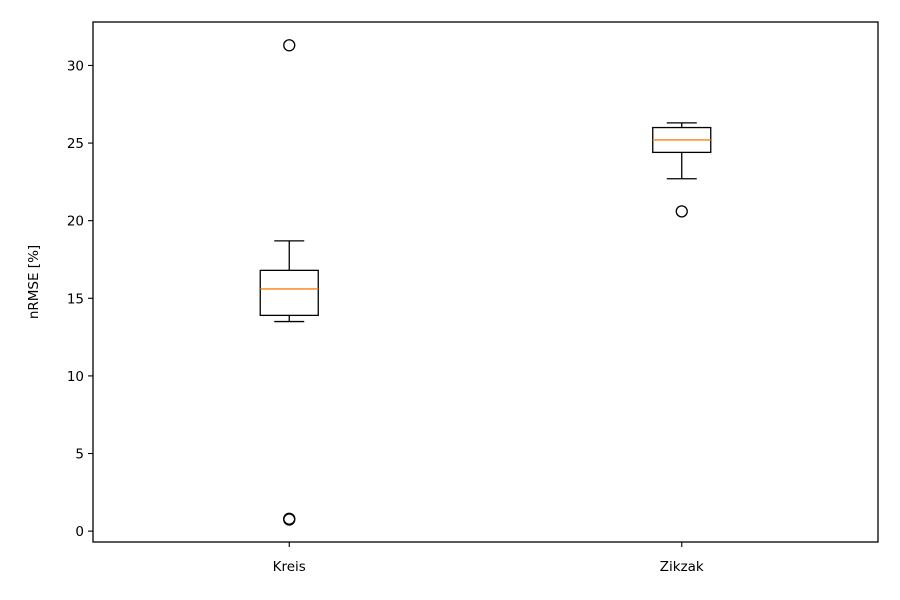 The height and width of the screenshot is (600, 900). What do you see at coordinates (34, 282) in the screenshot?
I see `y-axis-label: nRMSE [%]` at bounding box center [34, 282].